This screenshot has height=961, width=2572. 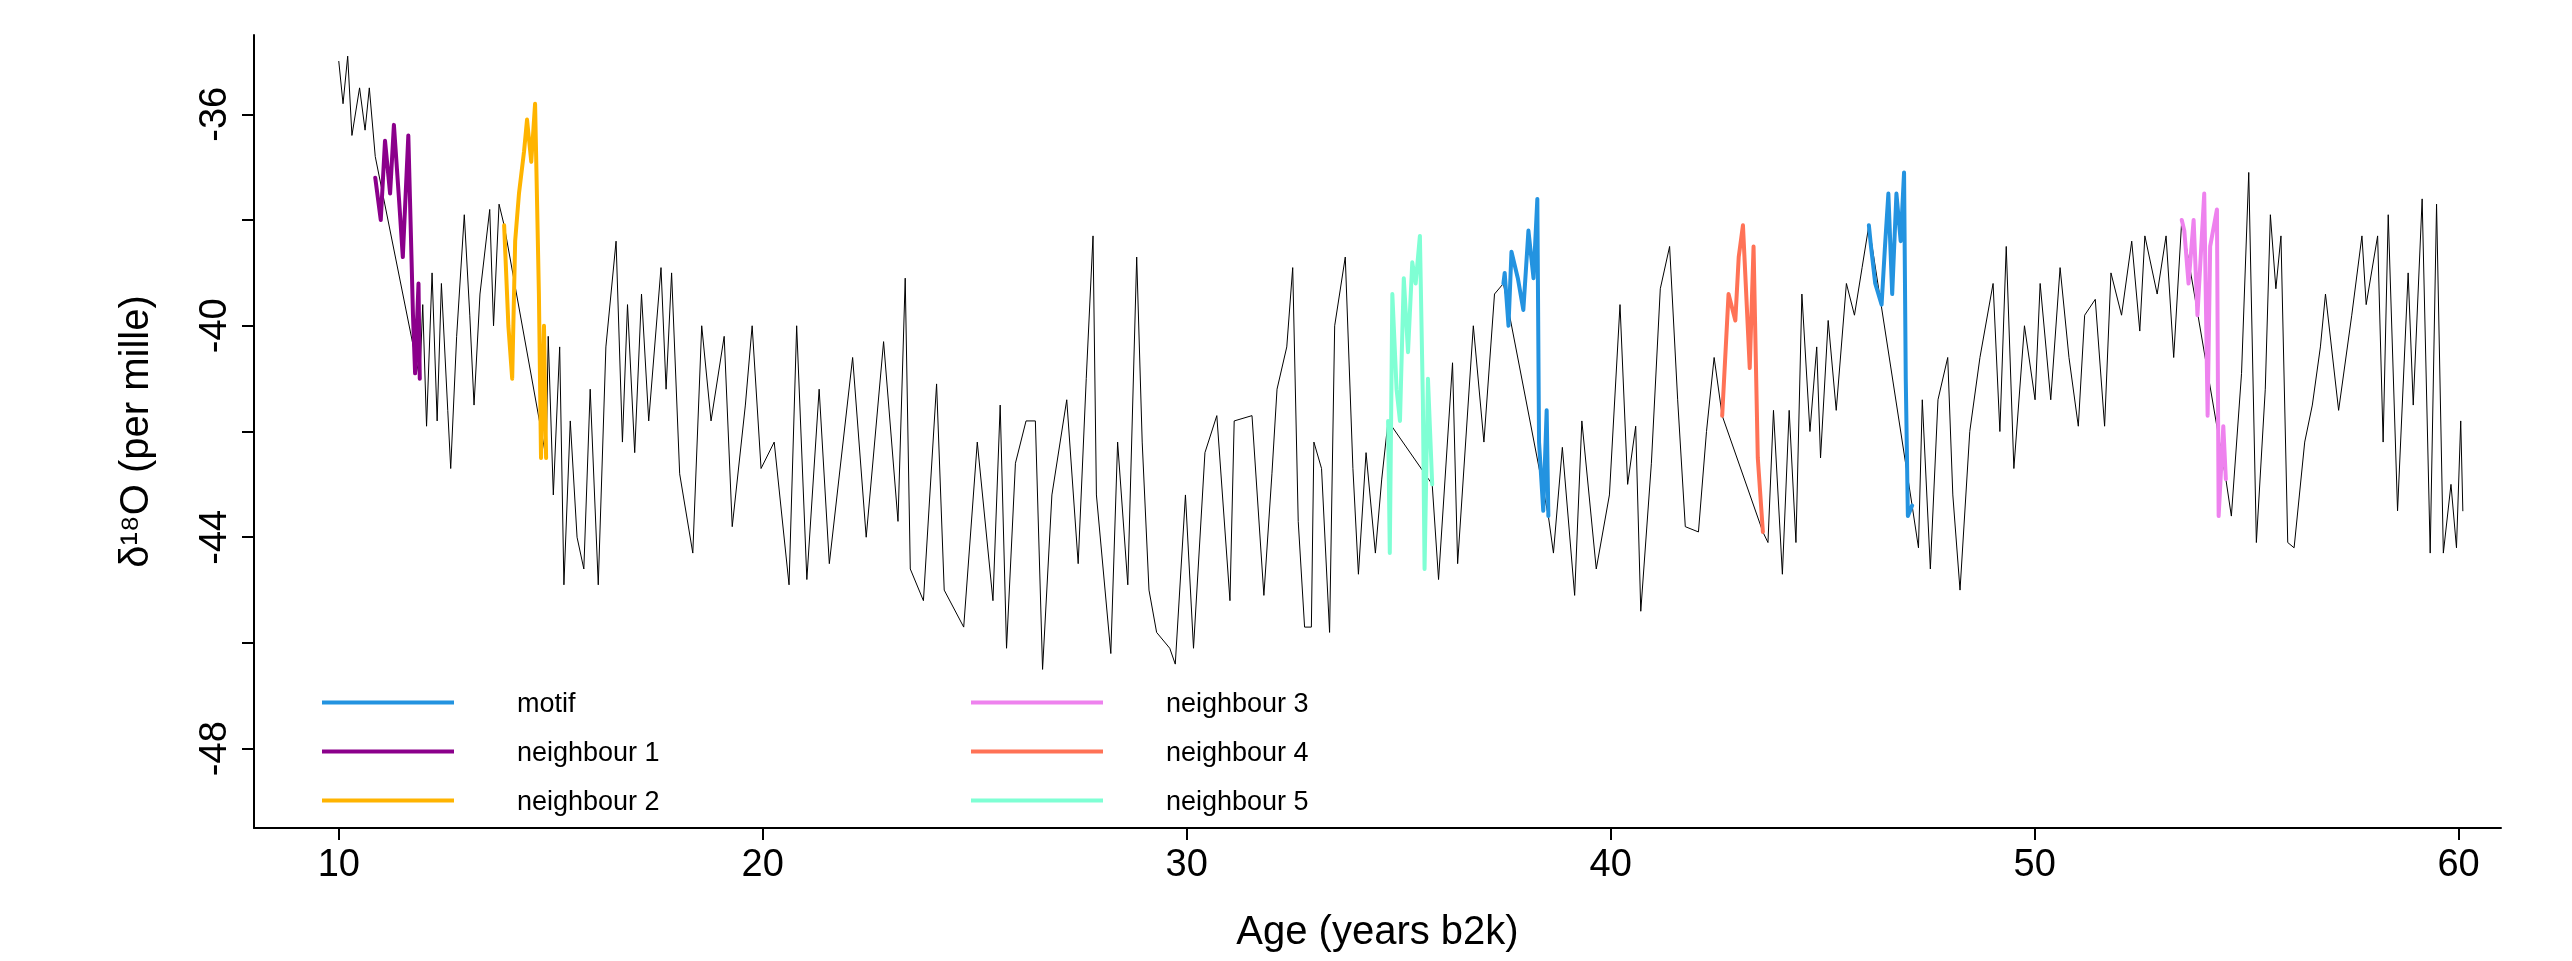 What do you see at coordinates (1610, 863) in the screenshot?
I see `x-tick-label: 40` at bounding box center [1610, 863].